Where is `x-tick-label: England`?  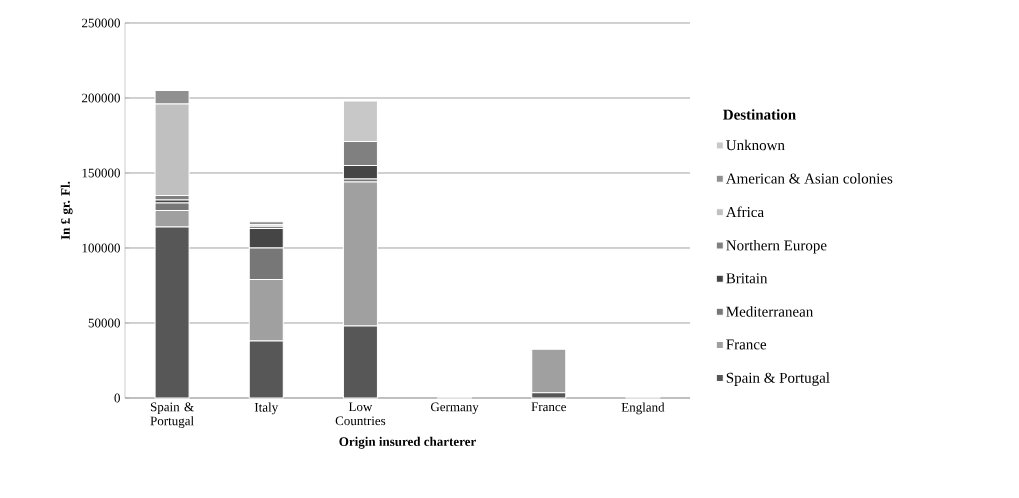 x-tick-label: England is located at coordinates (643, 408).